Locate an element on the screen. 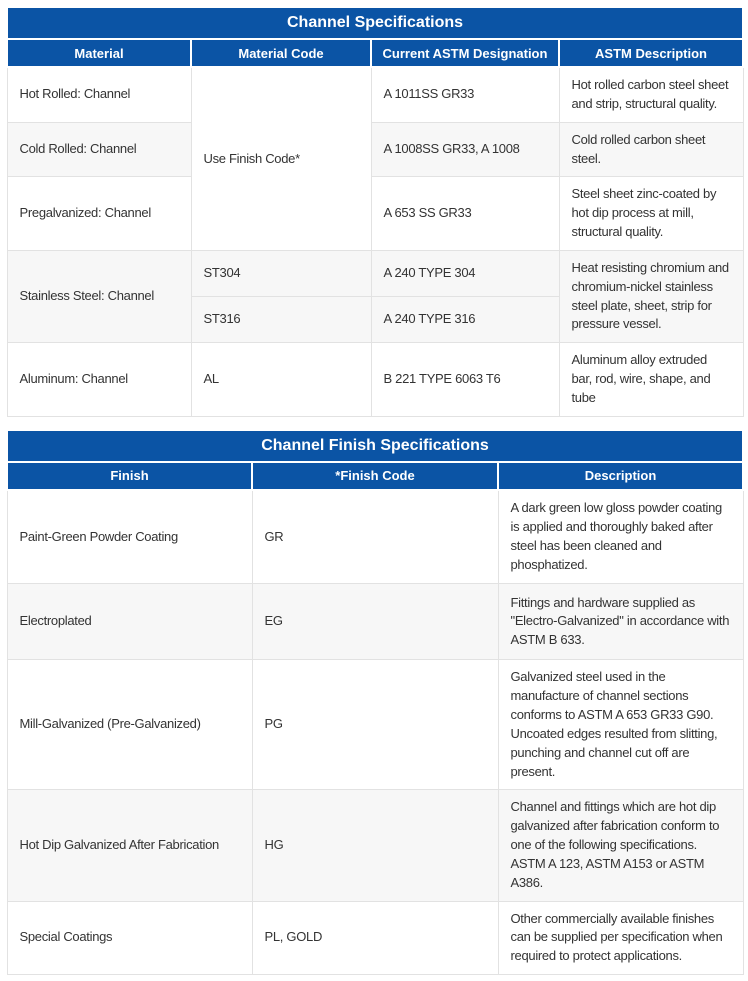 The image size is (748, 981). table2-header-description: Description is located at coordinates (620, 475).